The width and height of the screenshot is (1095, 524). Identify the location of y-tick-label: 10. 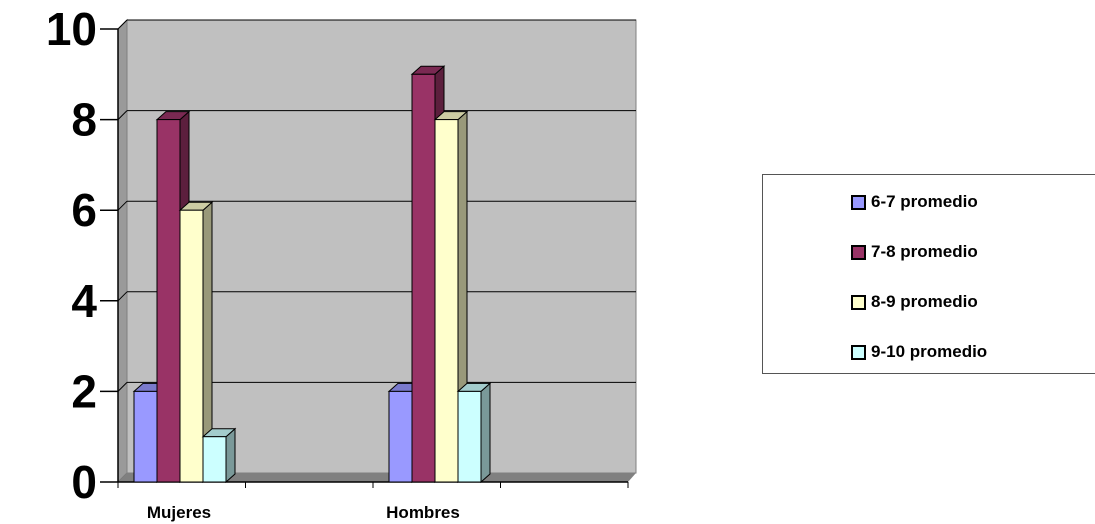
(71, 29).